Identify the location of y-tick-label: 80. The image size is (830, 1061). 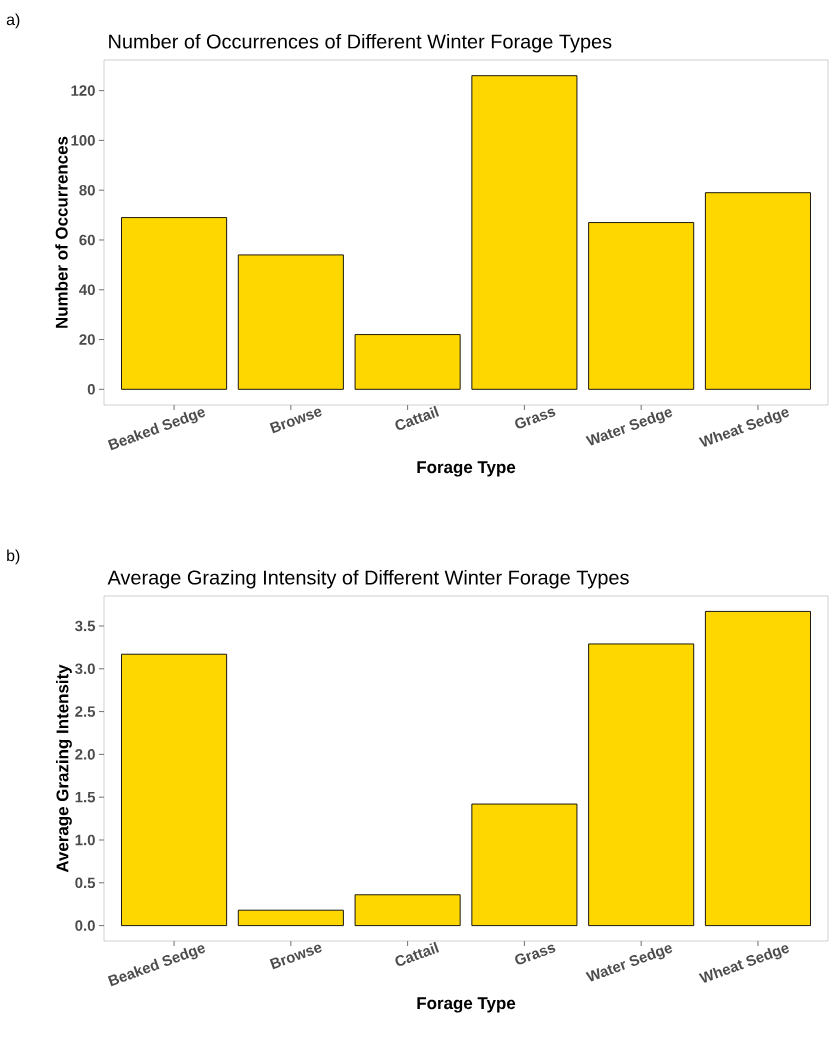
(87, 190).